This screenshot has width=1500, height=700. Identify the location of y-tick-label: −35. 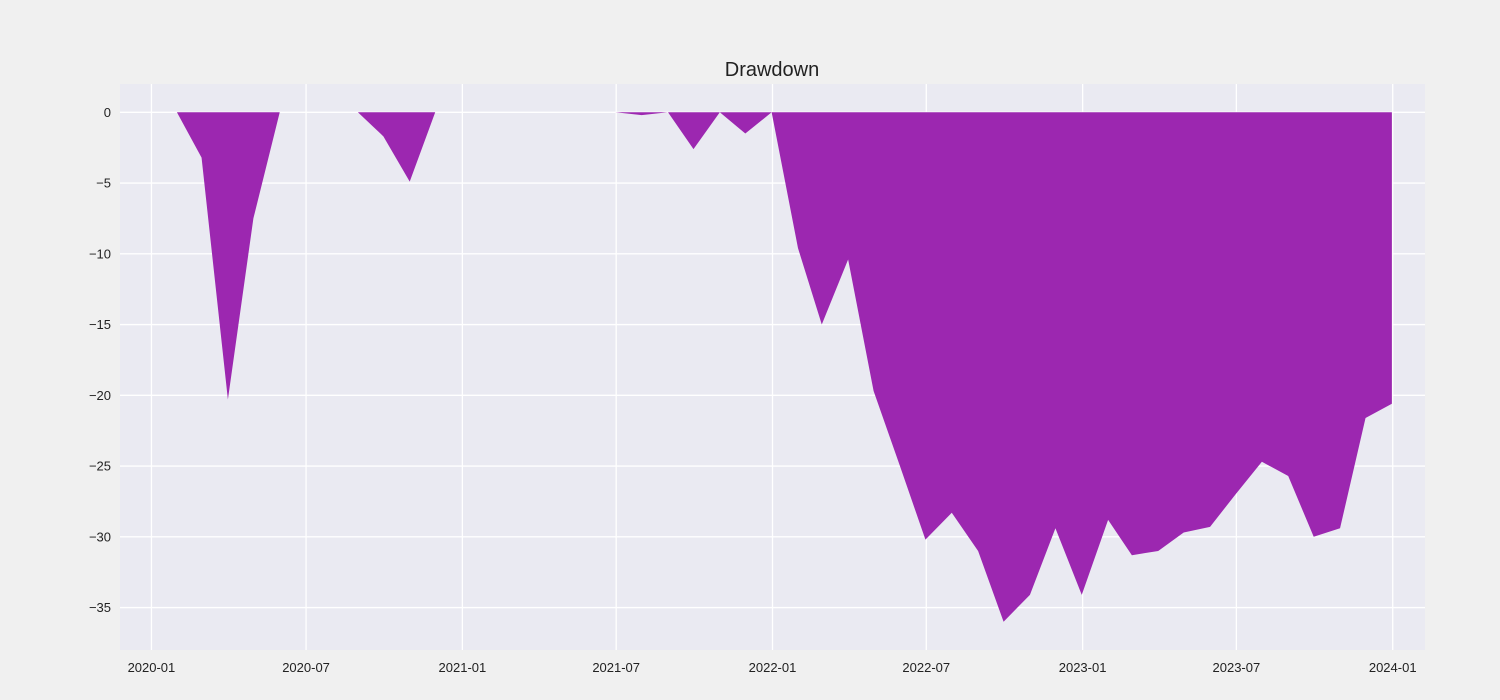
(100, 607).